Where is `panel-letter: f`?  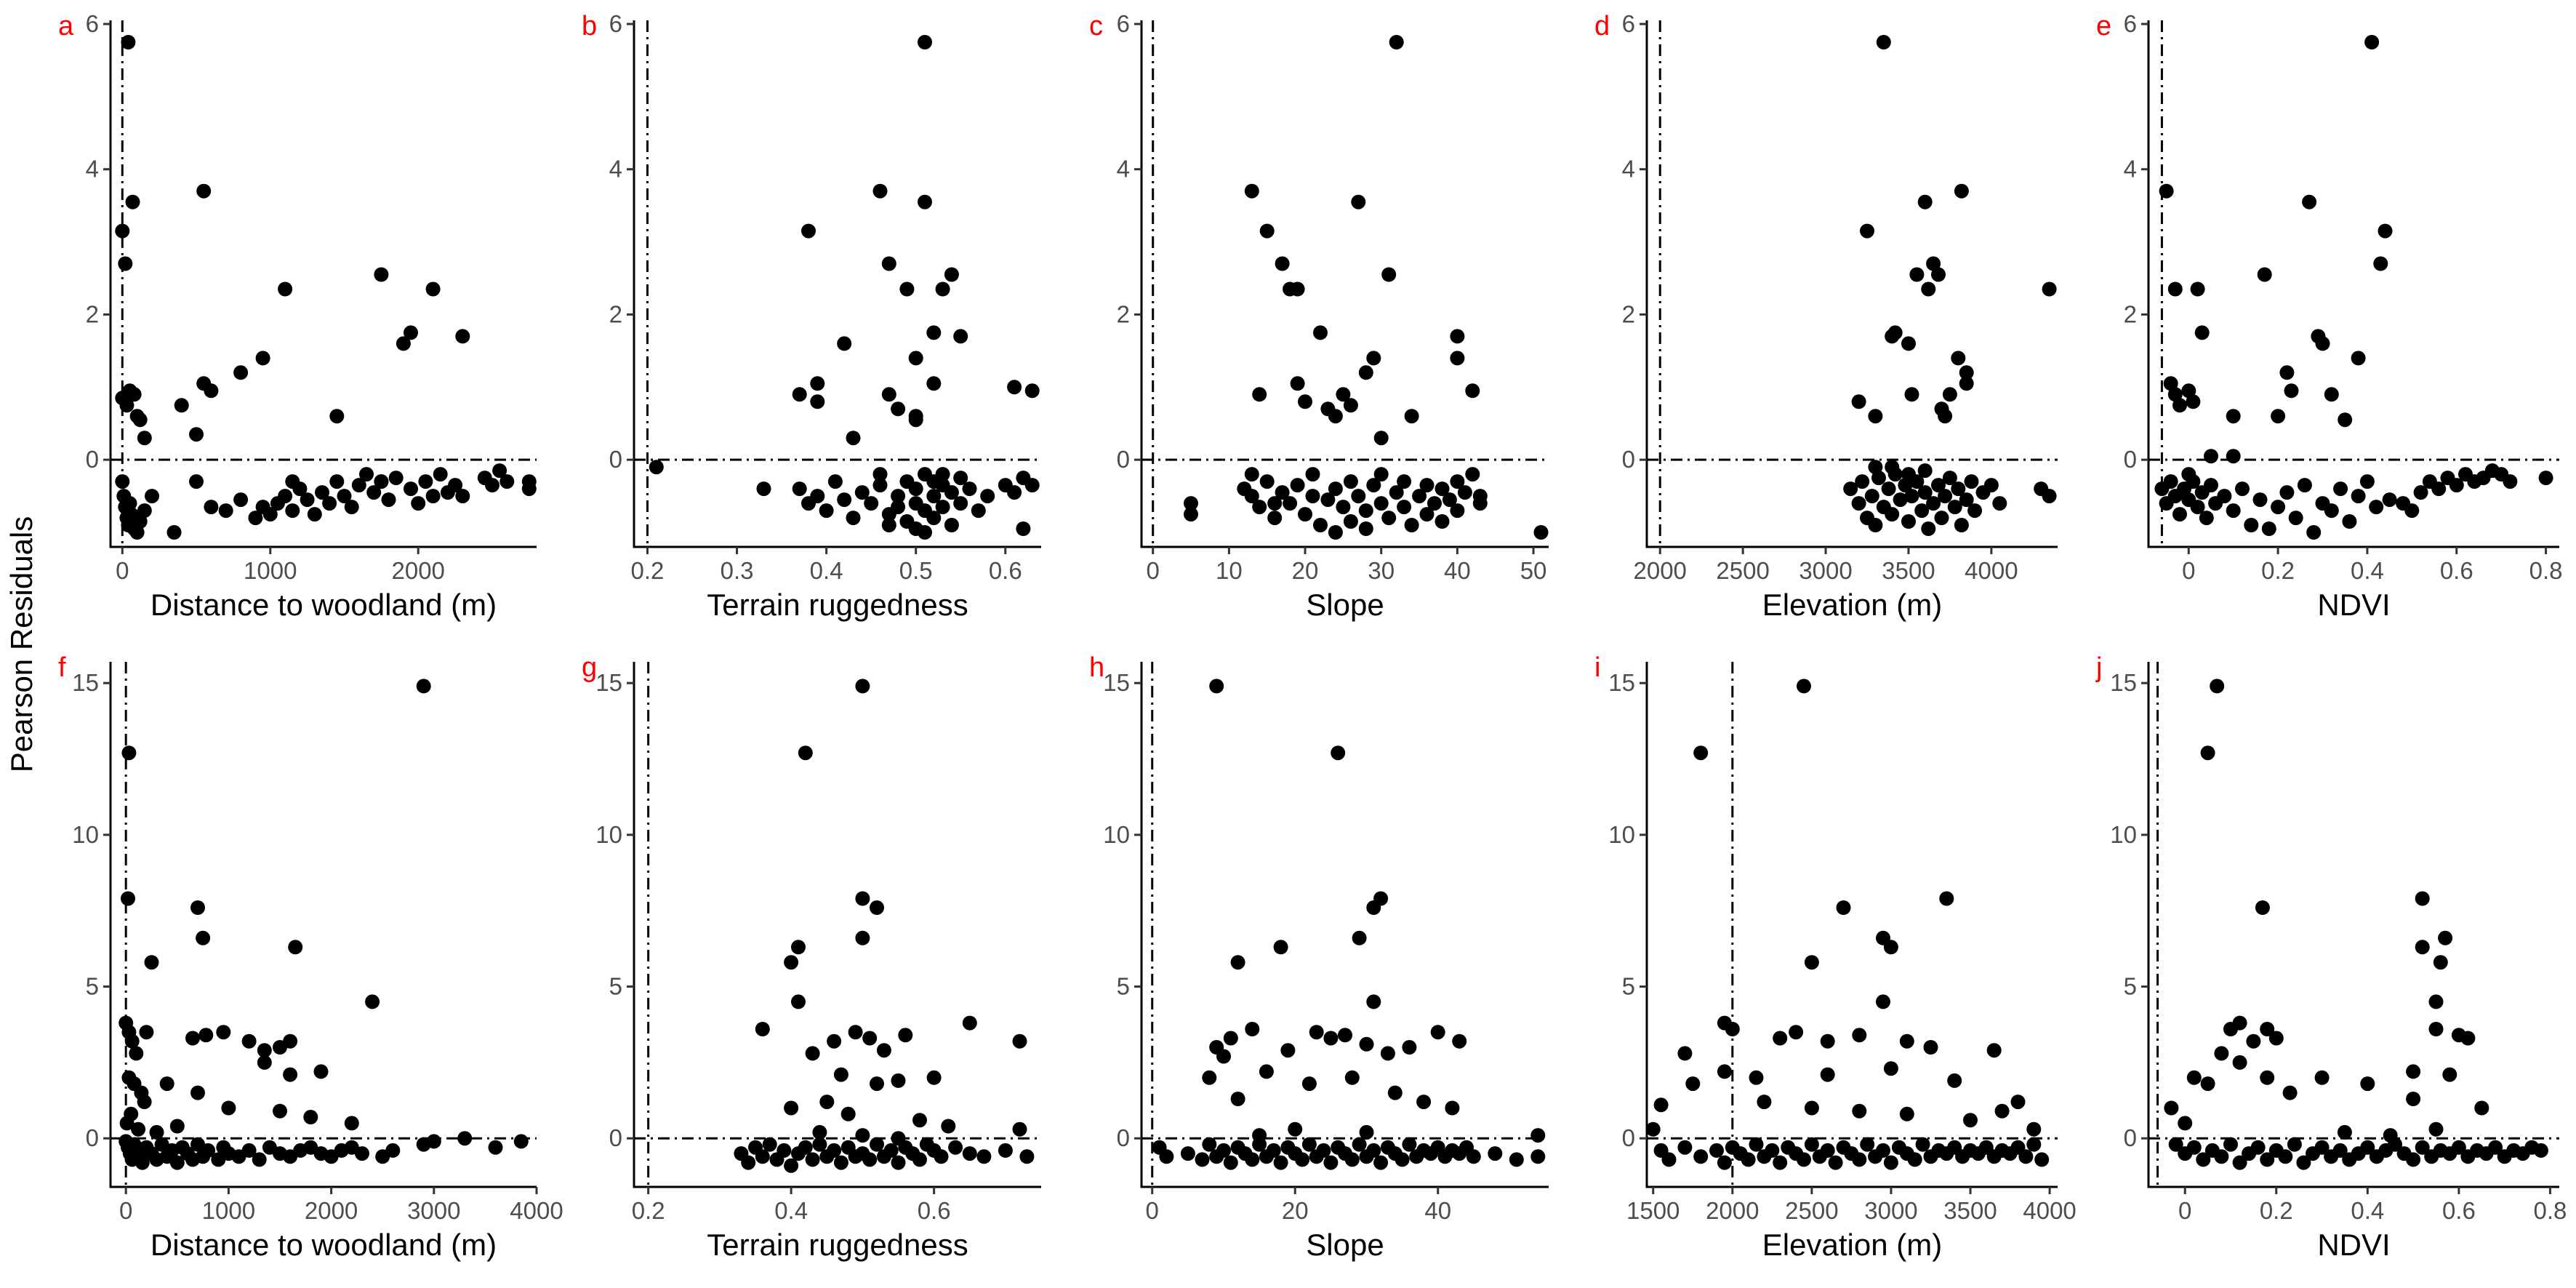
panel-letter: f is located at coordinates (62, 667).